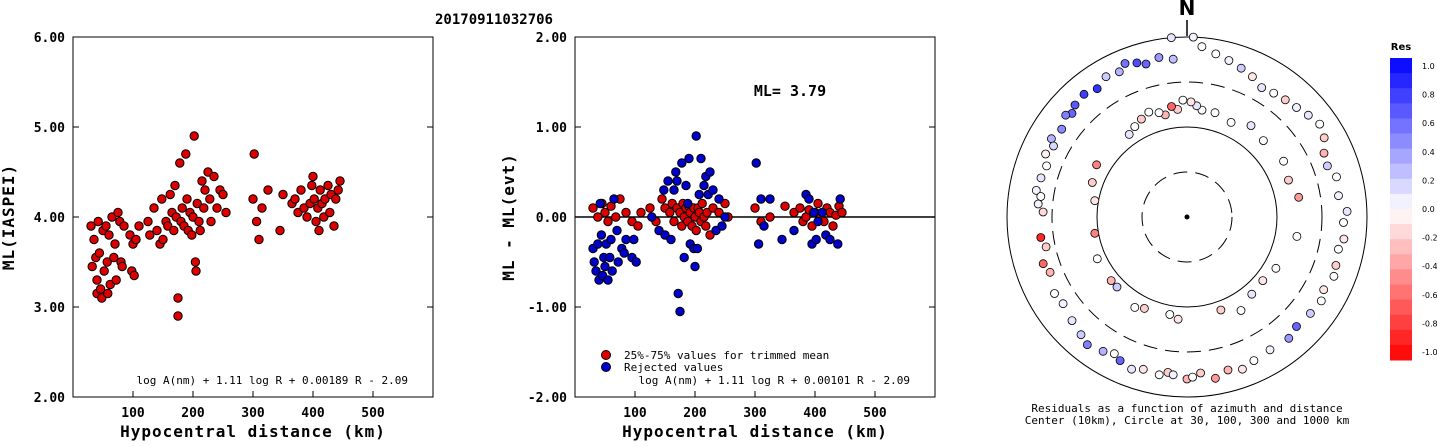 Image resolution: width=1437 pixels, height=446 pixels. What do you see at coordinates (49, 128) in the screenshot?
I see `y-tick-label: 5.00` at bounding box center [49, 128].